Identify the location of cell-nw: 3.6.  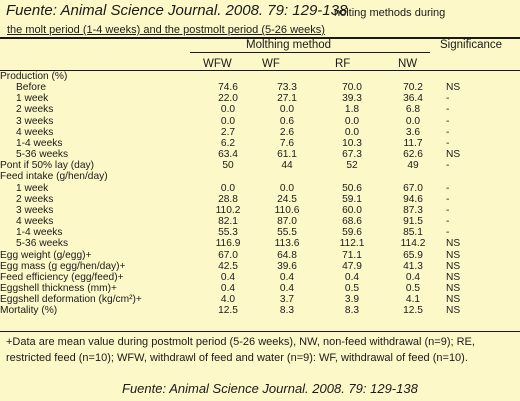
(413, 132).